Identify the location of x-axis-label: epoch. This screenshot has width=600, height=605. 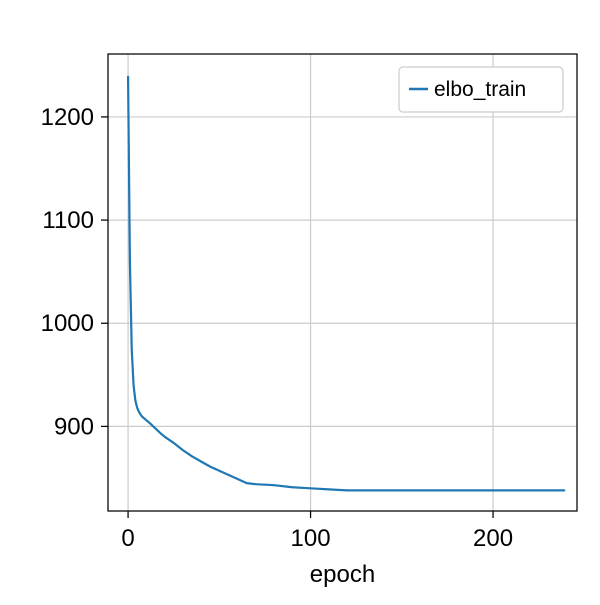
(342, 574).